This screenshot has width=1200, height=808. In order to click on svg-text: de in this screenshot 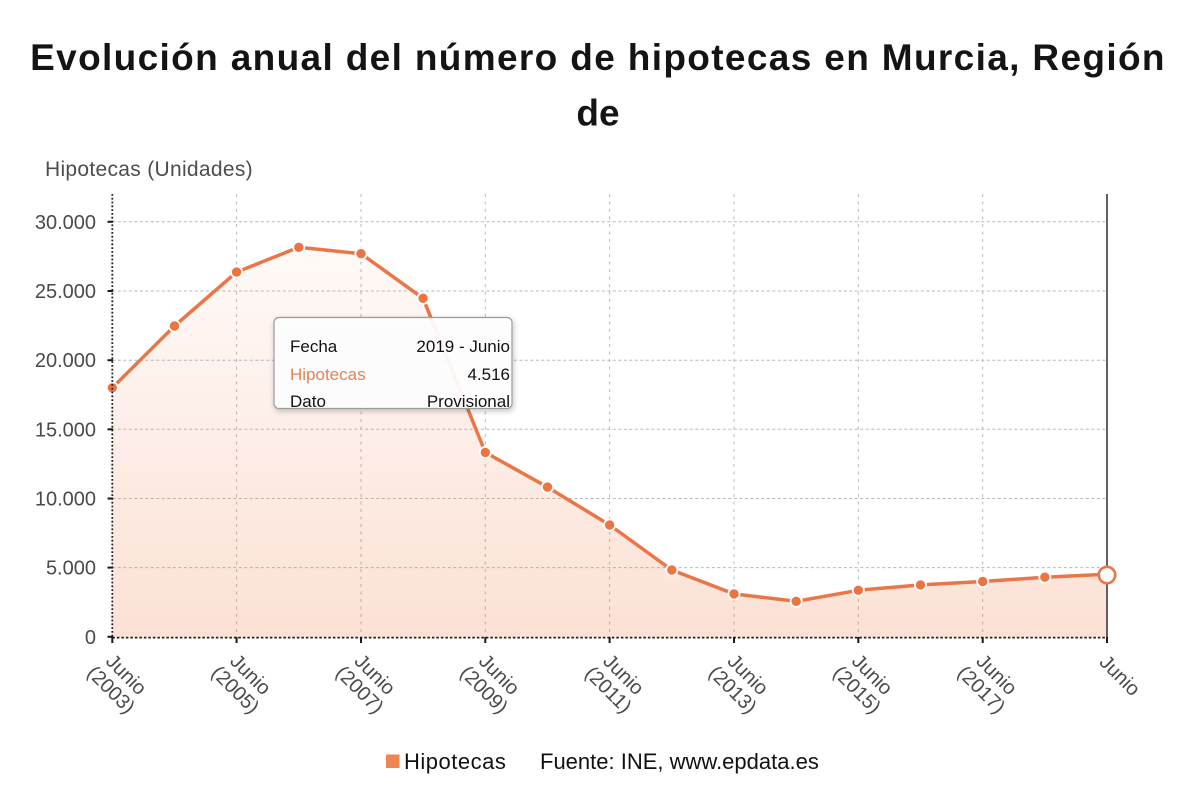, I will do `click(597, 113)`.